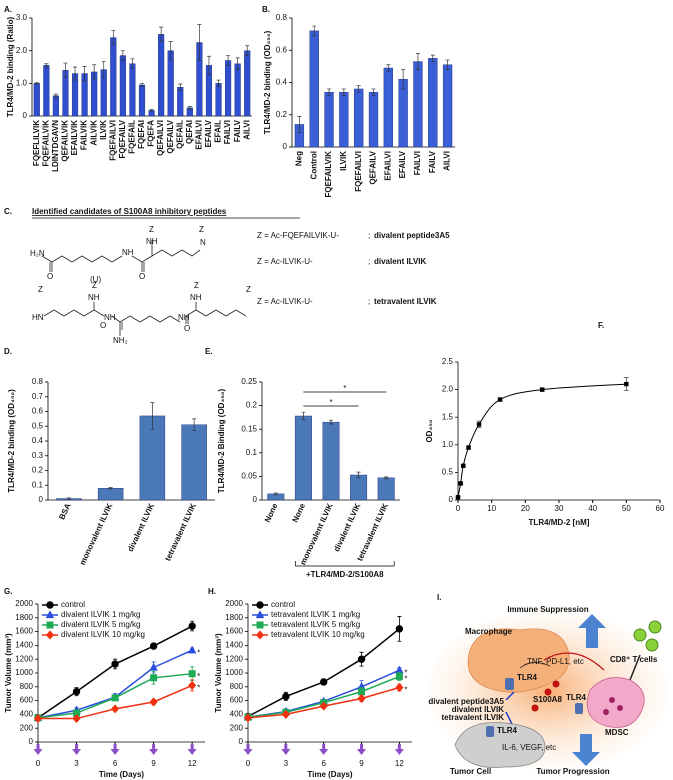 This screenshot has width=673, height=780. I want to click on down-arrow, so click(586, 750).